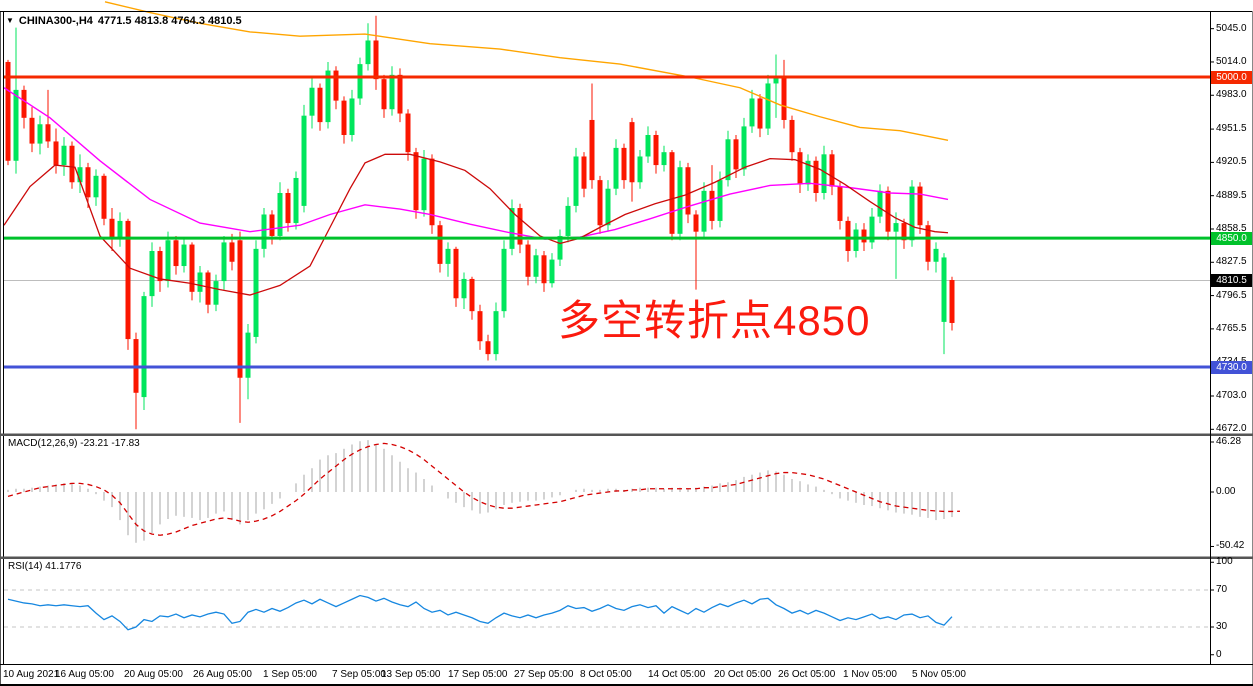 The image size is (1253, 686). Describe the element at coordinates (1231, 367) in the screenshot. I see `price-badge-4730.0: 4730.0` at that location.